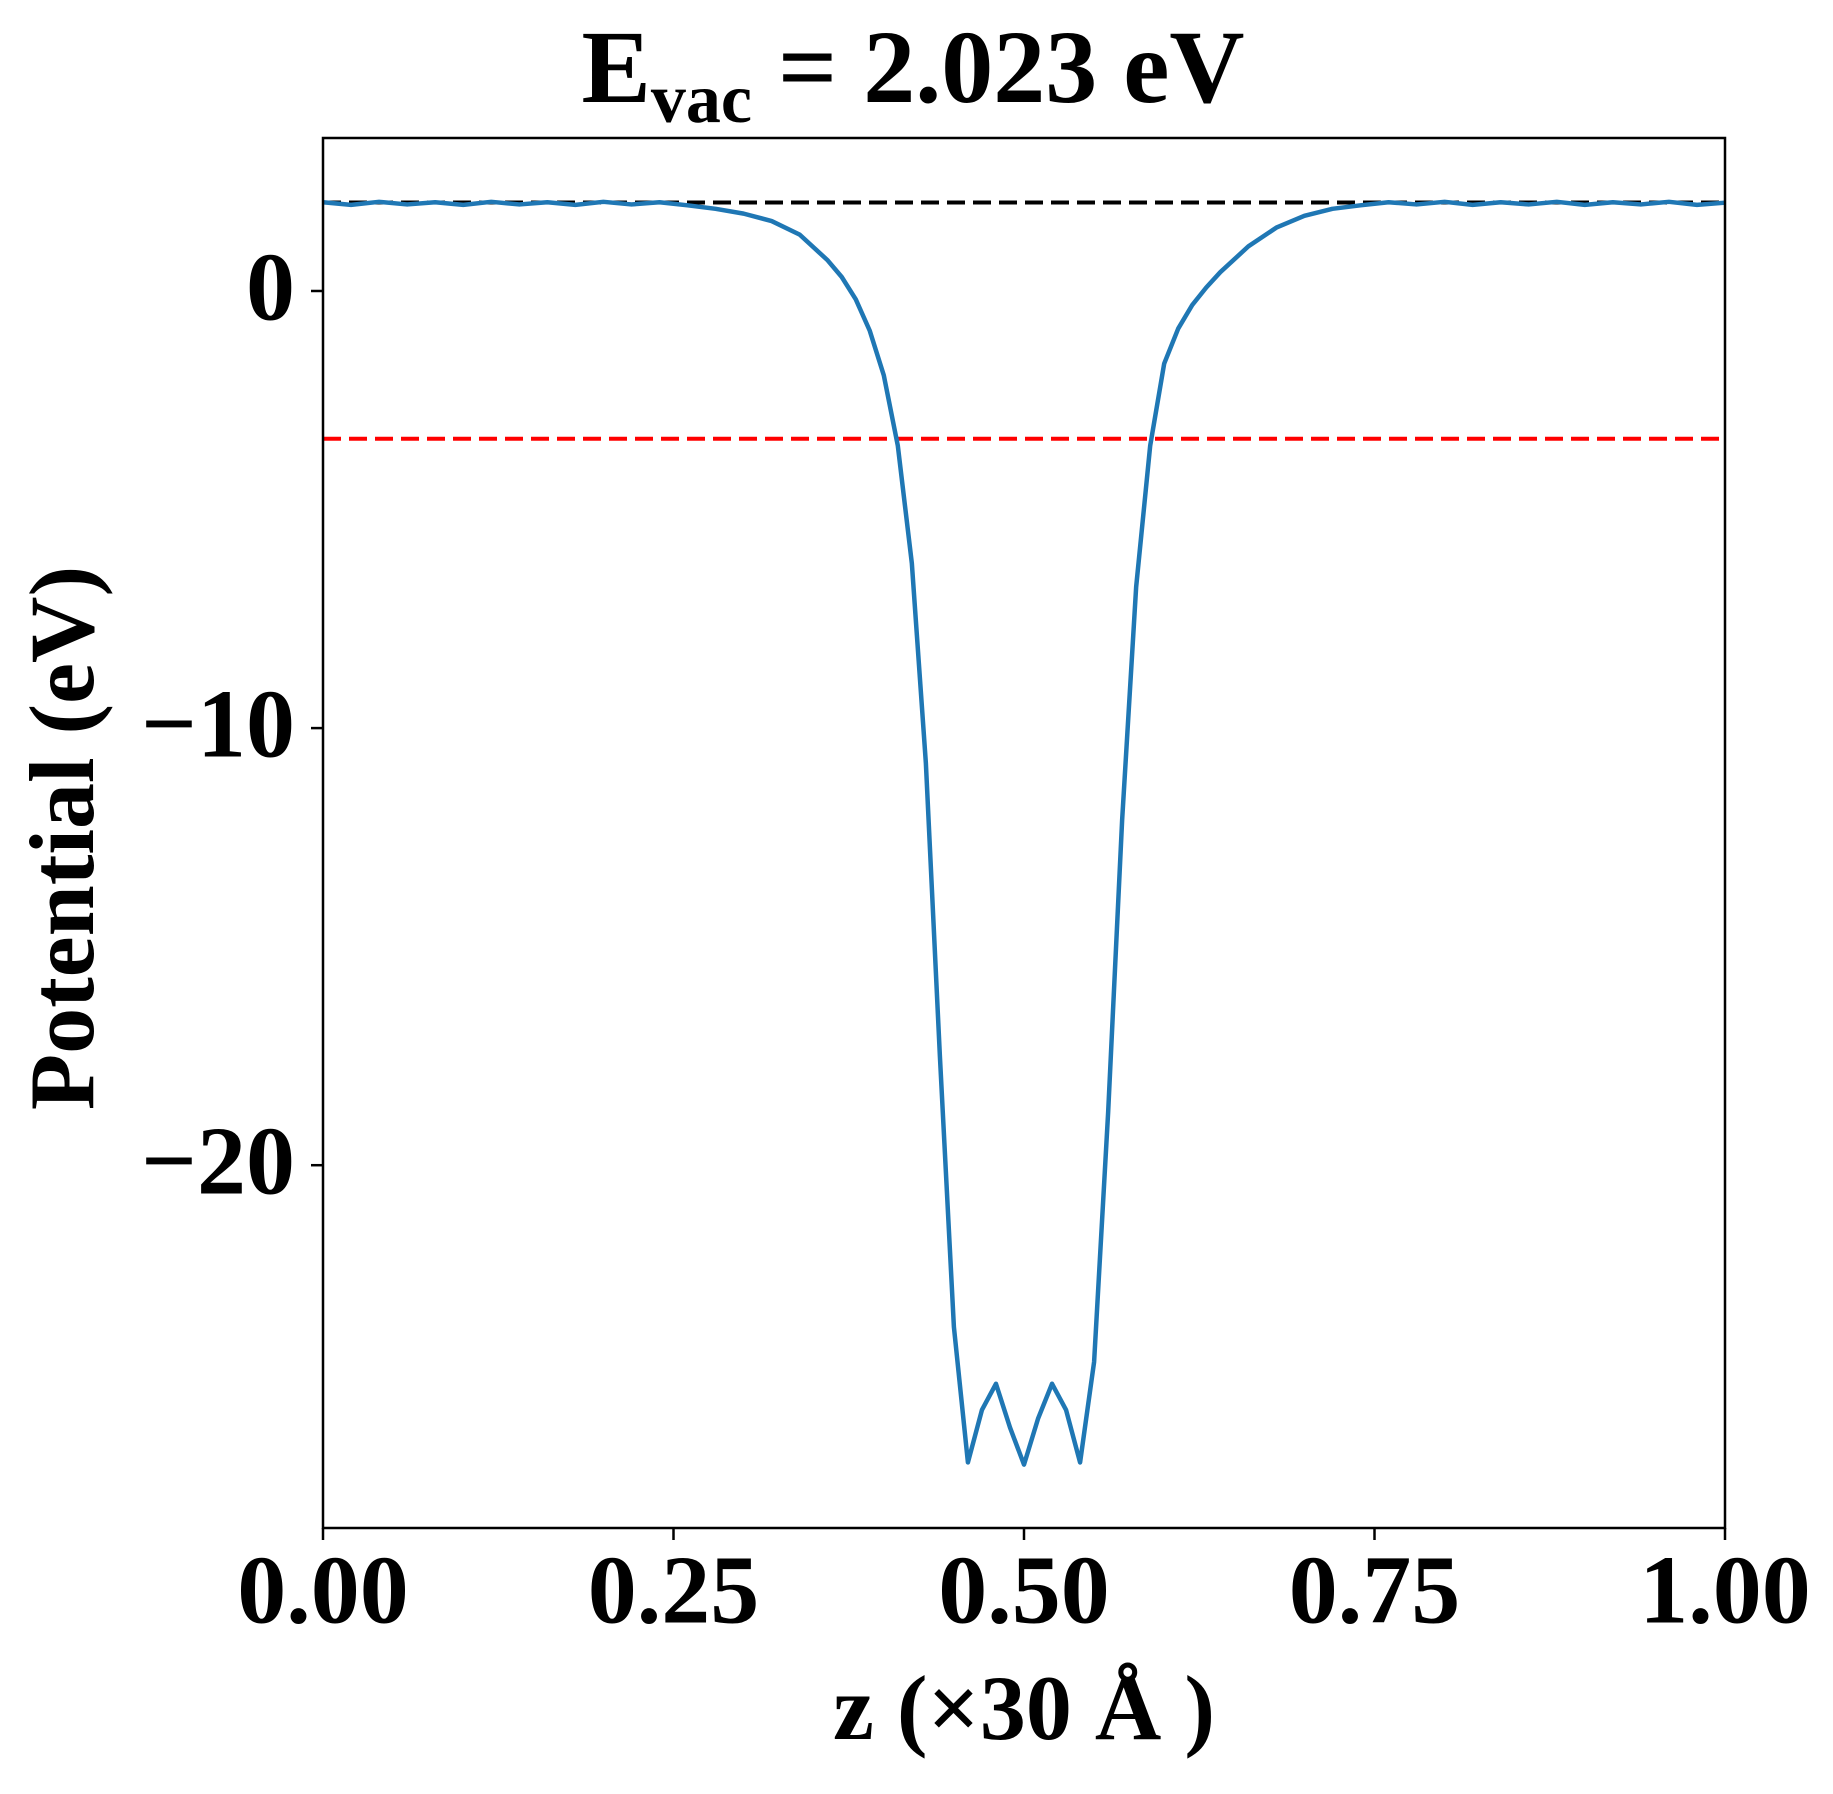  What do you see at coordinates (616, 67) in the screenshot?
I see `title-main: E` at bounding box center [616, 67].